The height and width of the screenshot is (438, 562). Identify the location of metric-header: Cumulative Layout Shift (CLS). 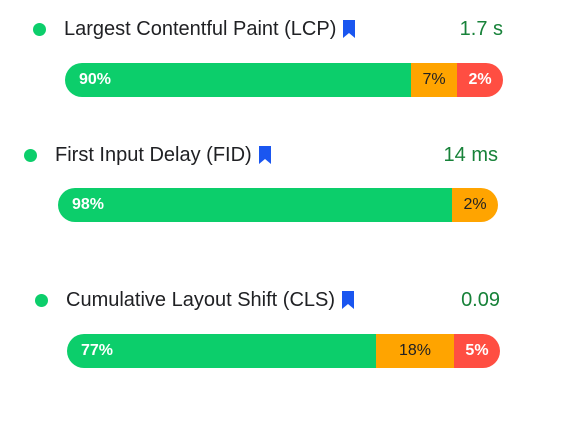
(195, 300).